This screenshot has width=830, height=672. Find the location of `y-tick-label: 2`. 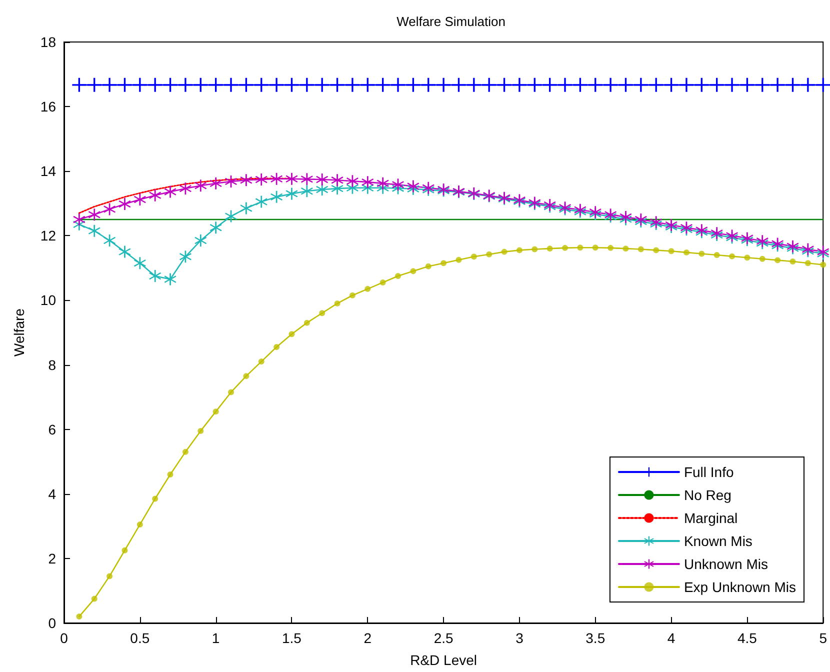

y-tick-label: 2 is located at coordinates (52, 558).